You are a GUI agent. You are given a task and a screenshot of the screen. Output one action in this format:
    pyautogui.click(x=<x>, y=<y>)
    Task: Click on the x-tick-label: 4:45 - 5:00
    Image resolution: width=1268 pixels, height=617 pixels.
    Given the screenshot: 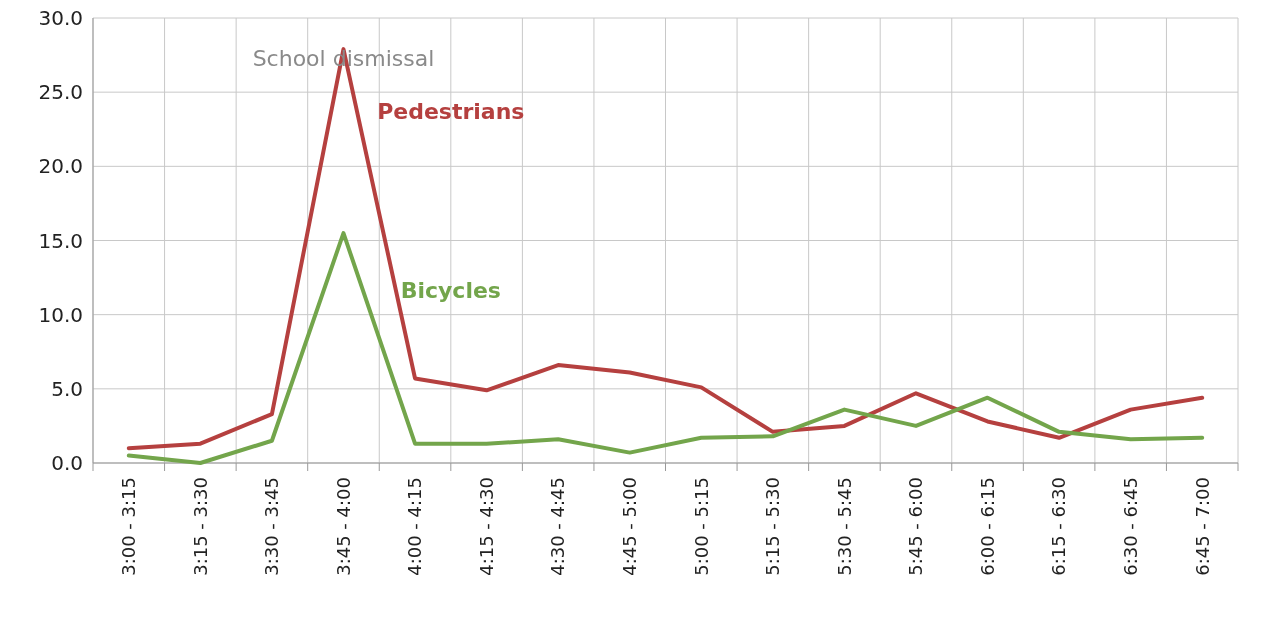 What is the action you would take?
    pyautogui.click(x=630, y=526)
    